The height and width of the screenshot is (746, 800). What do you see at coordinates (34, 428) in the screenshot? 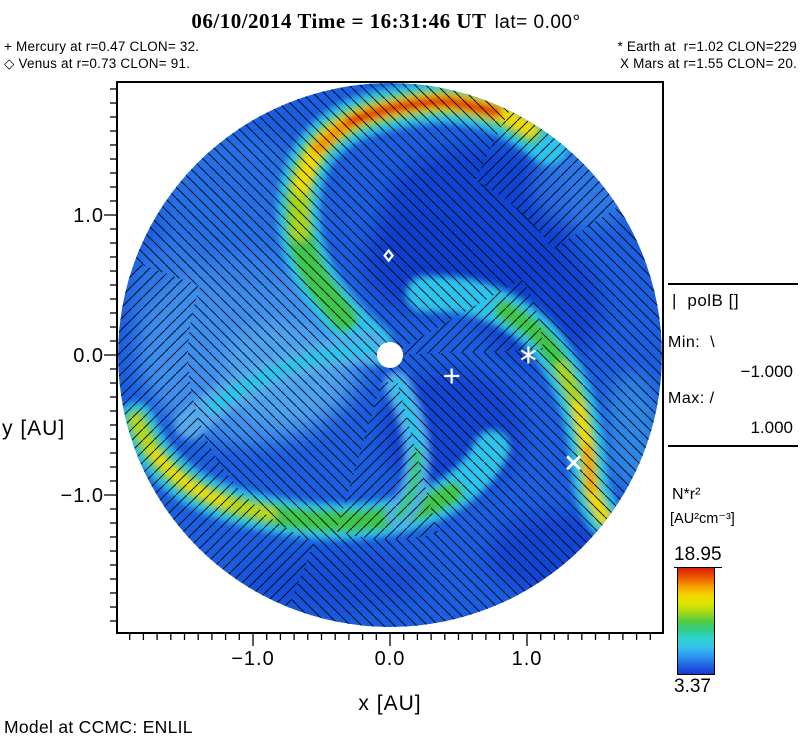
I see `y-axis-label: y [AU]` at bounding box center [34, 428].